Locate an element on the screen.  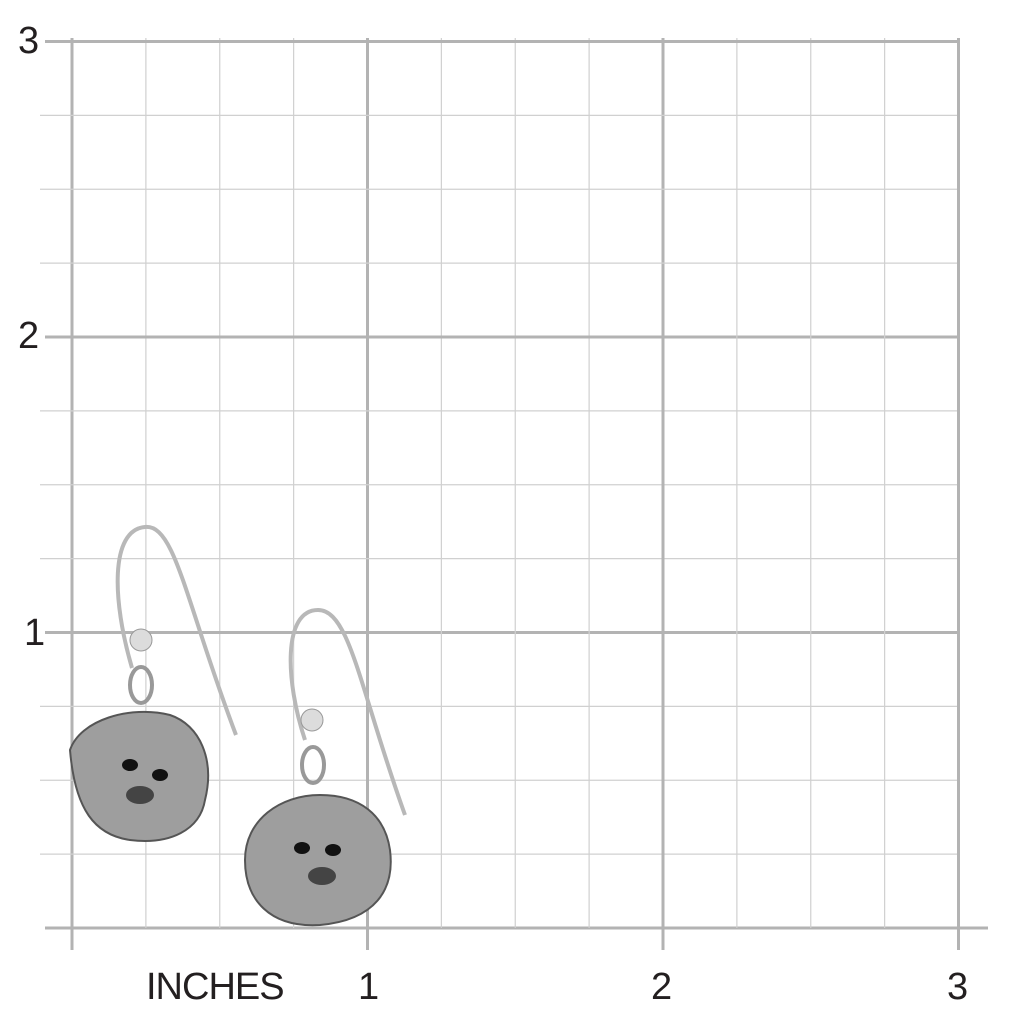
x-tick-label: 2 is located at coordinates (662, 987).